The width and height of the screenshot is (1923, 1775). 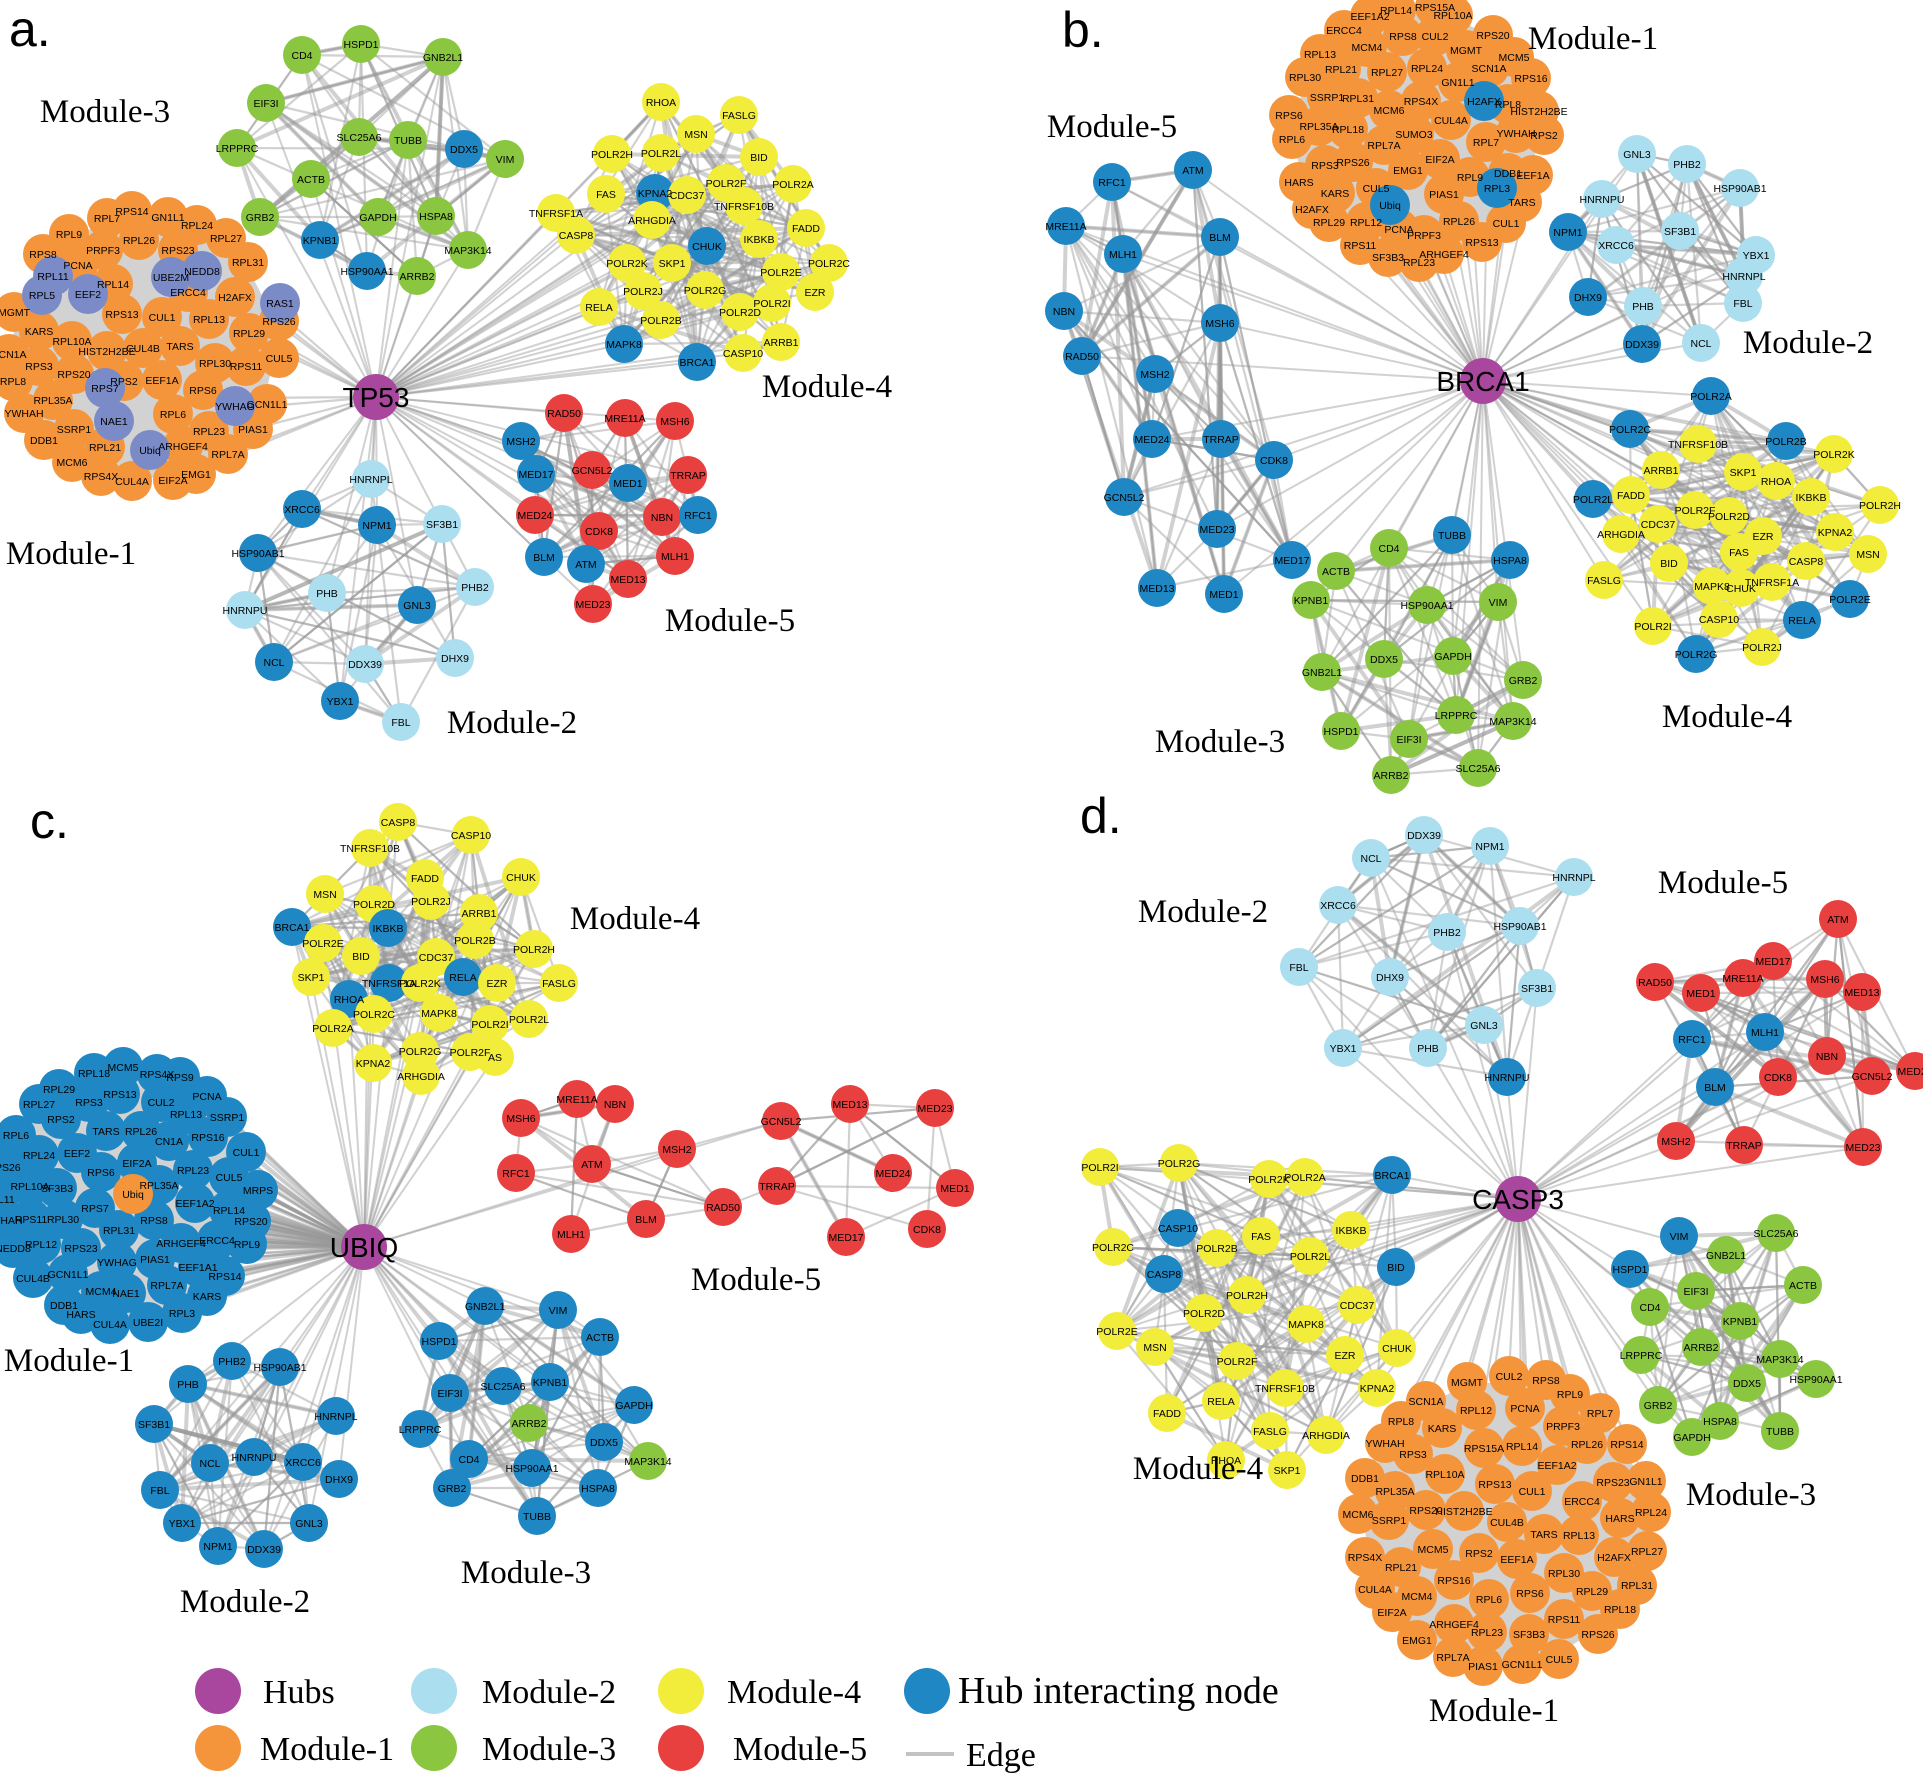 I want to click on svg-text: RPS14, so click(x=131, y=212).